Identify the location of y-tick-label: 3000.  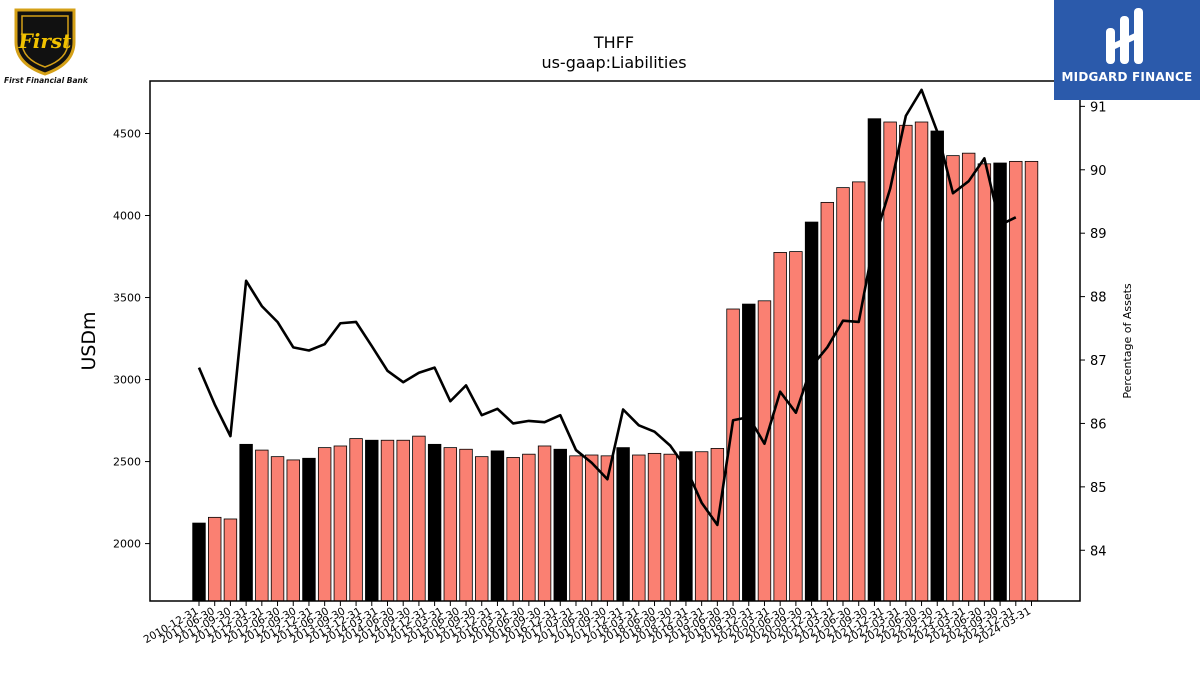
(127, 380).